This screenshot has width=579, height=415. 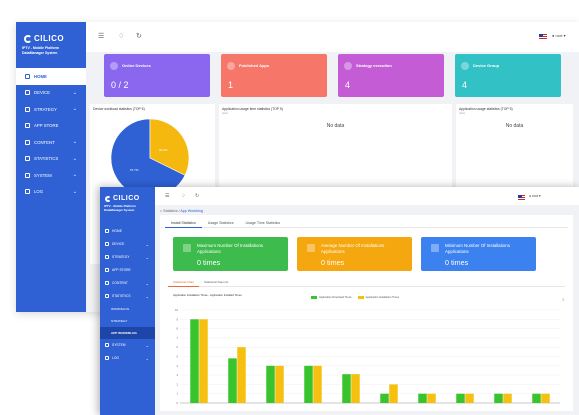 What do you see at coordinates (465, 66) in the screenshot?
I see `card-icon` at bounding box center [465, 66].